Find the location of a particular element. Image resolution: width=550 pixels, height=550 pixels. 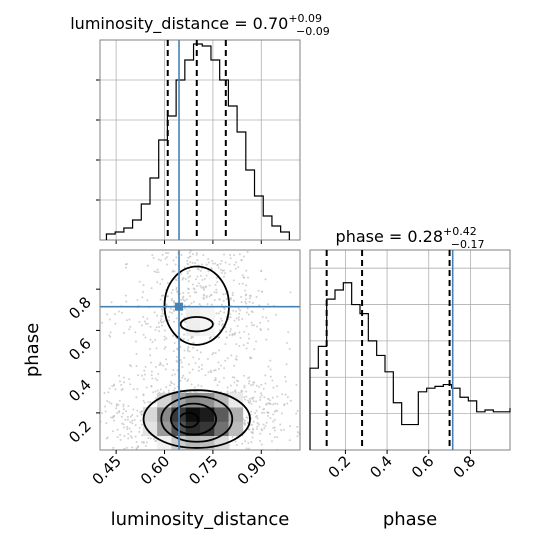

density-frame is located at coordinates (200, 350).